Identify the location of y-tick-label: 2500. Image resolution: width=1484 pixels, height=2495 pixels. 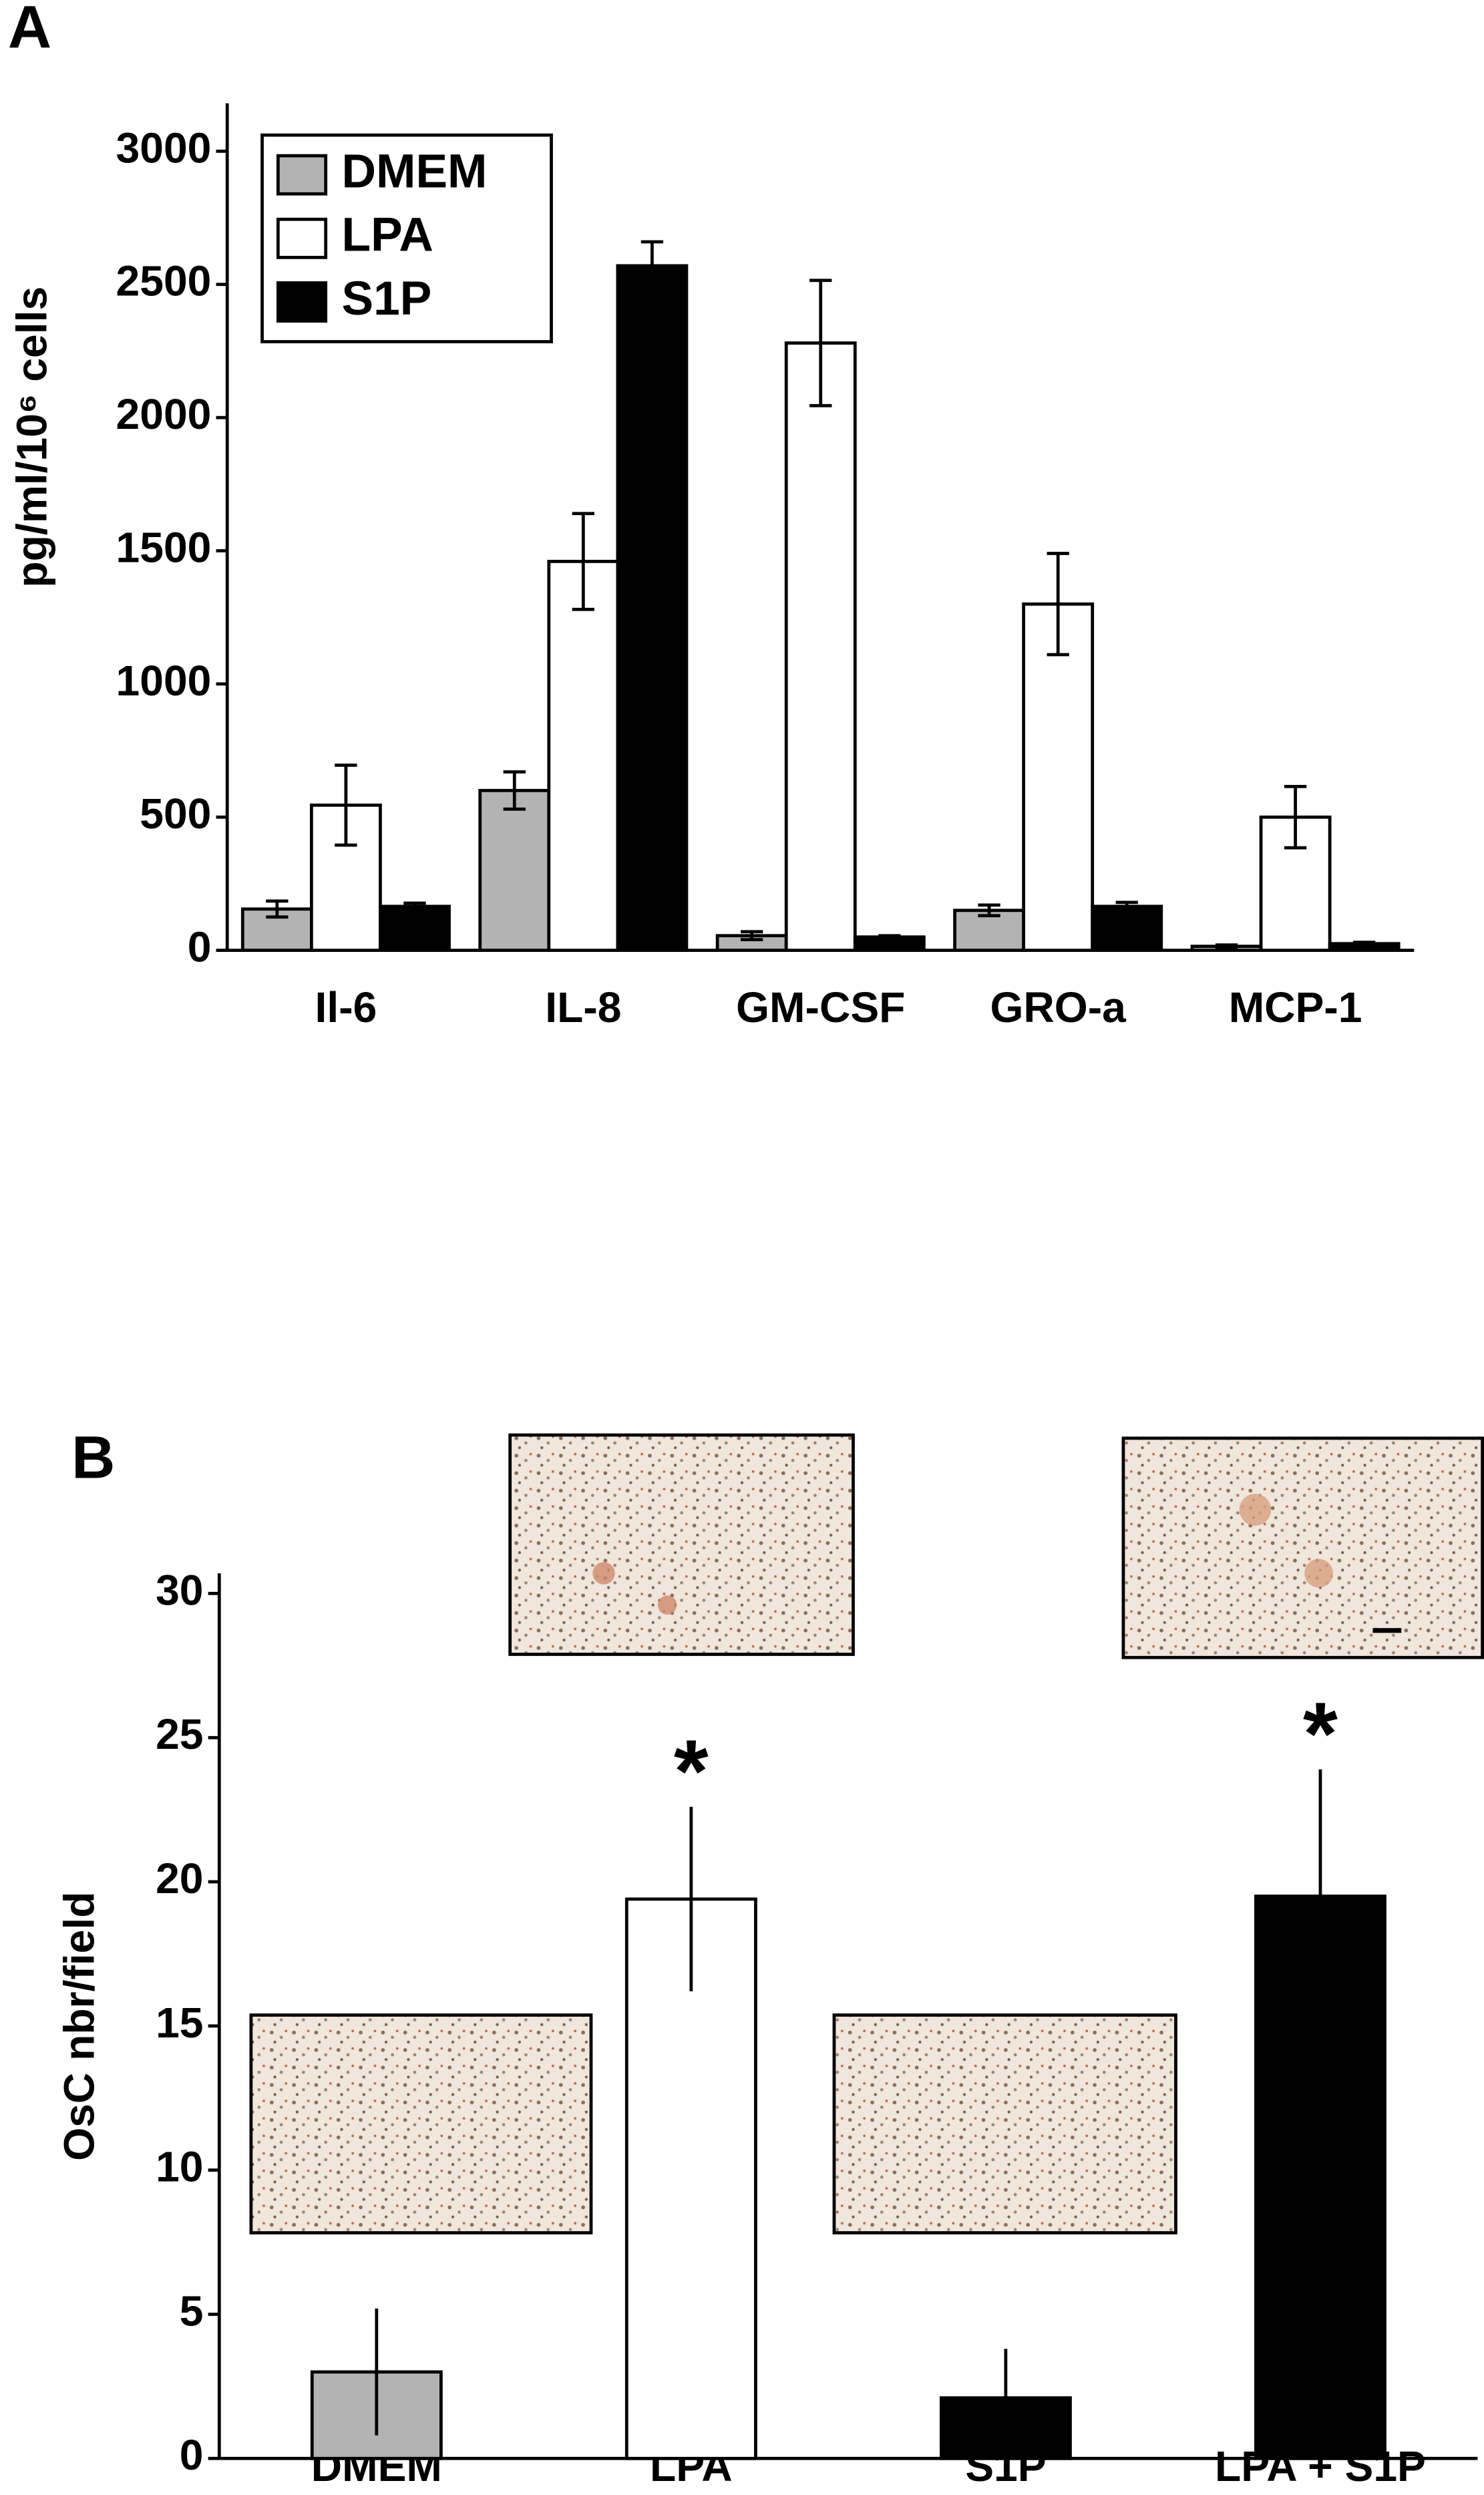
(164, 281).